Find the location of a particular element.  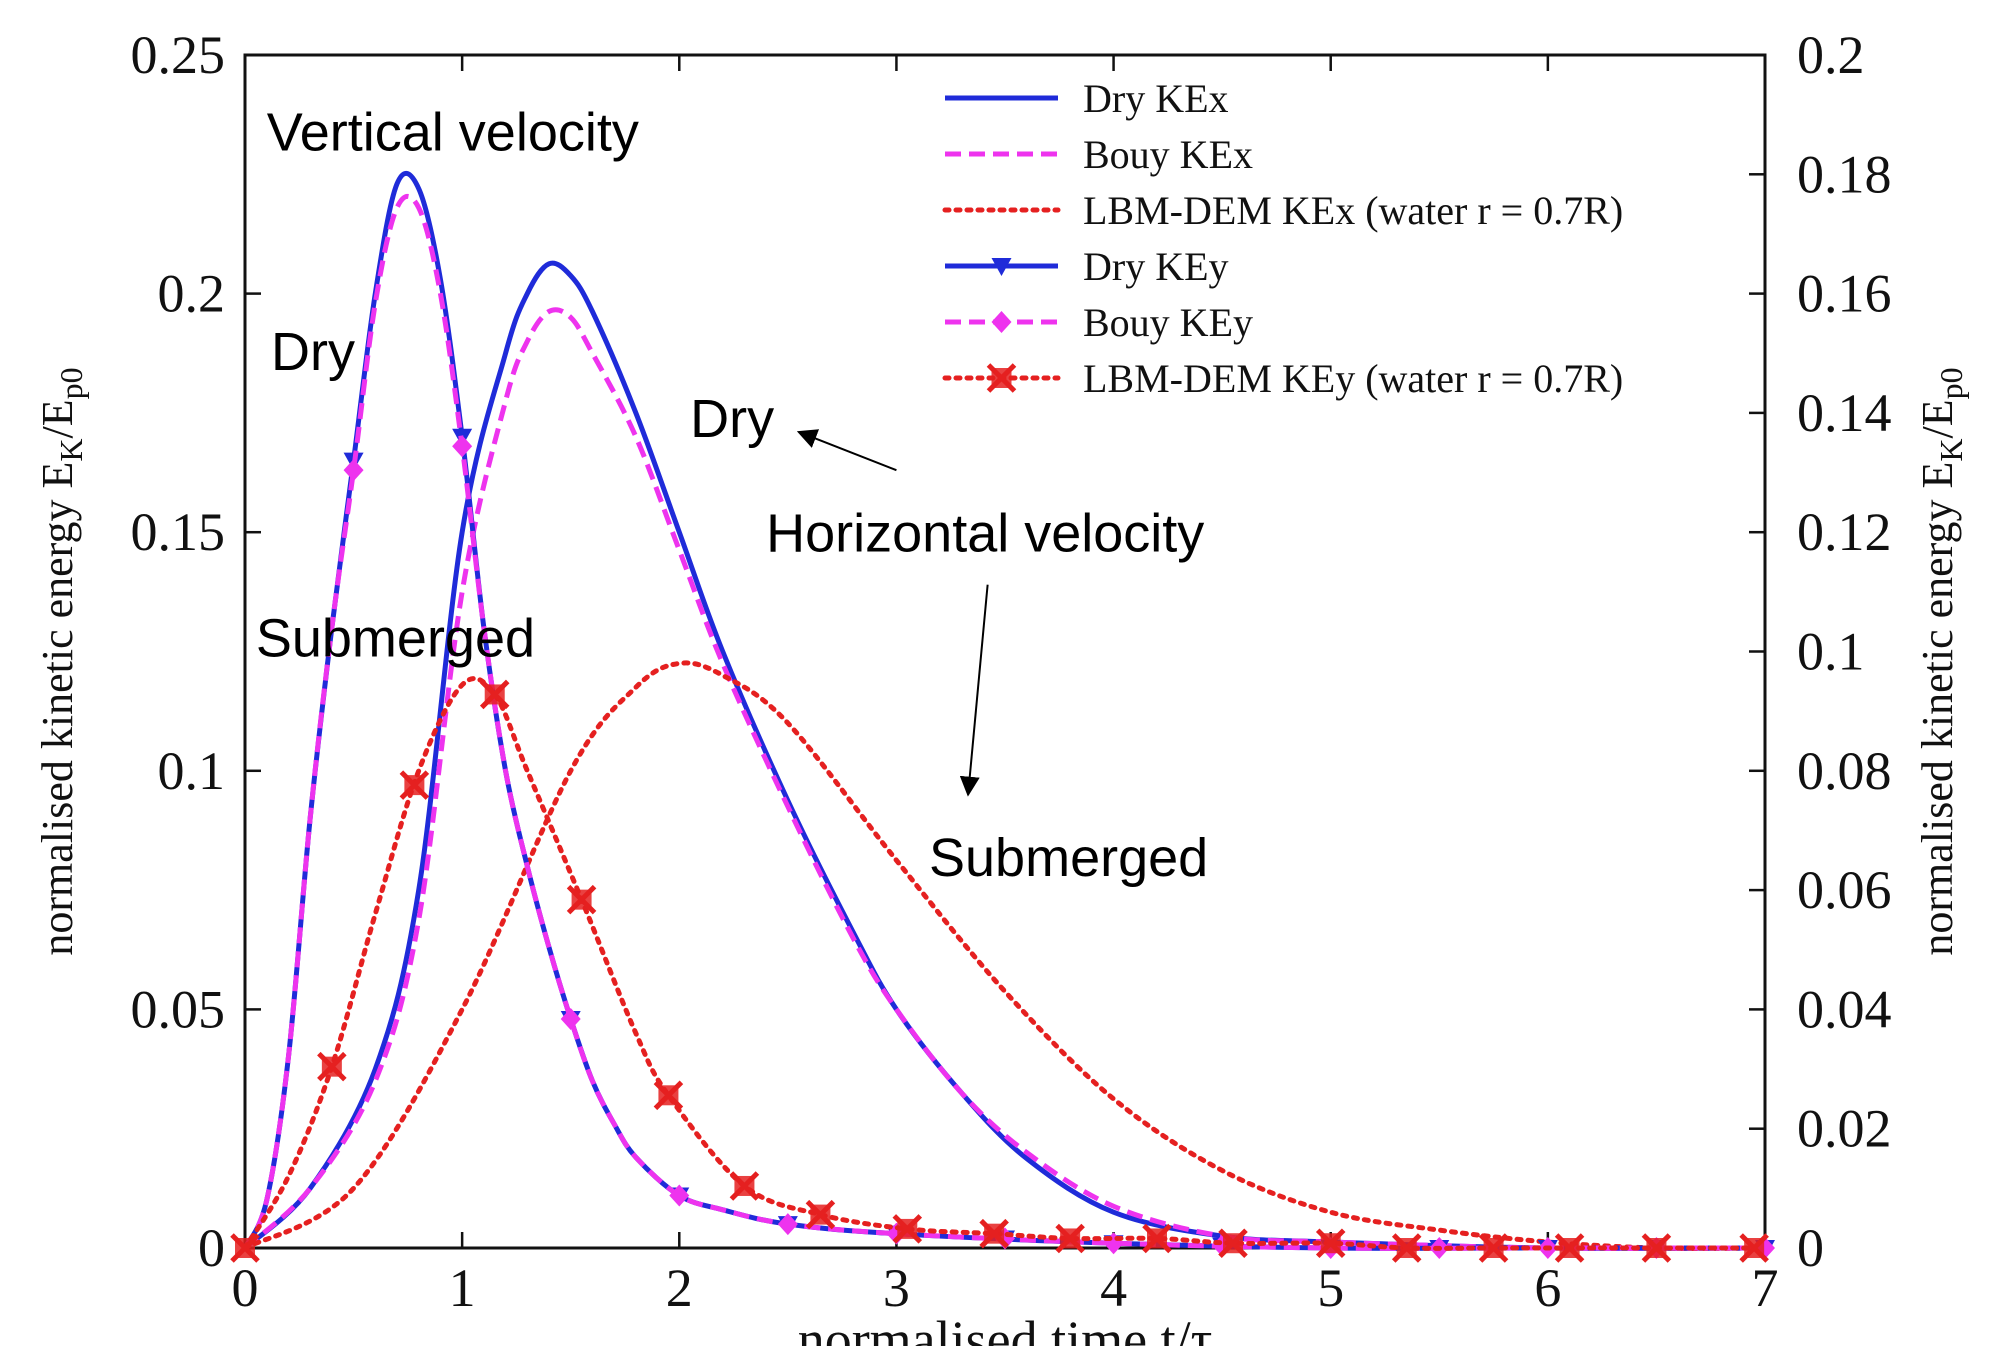

y-right-axis-label-part: normalised kinetic energy E is located at coordinates (1937, 709).